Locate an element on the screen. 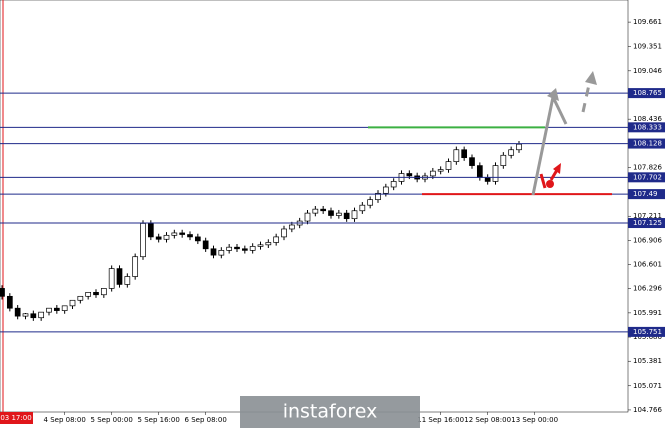 This screenshot has height=428, width=665. x-tick-label: 6 Sep 08:00 is located at coordinates (206, 420).